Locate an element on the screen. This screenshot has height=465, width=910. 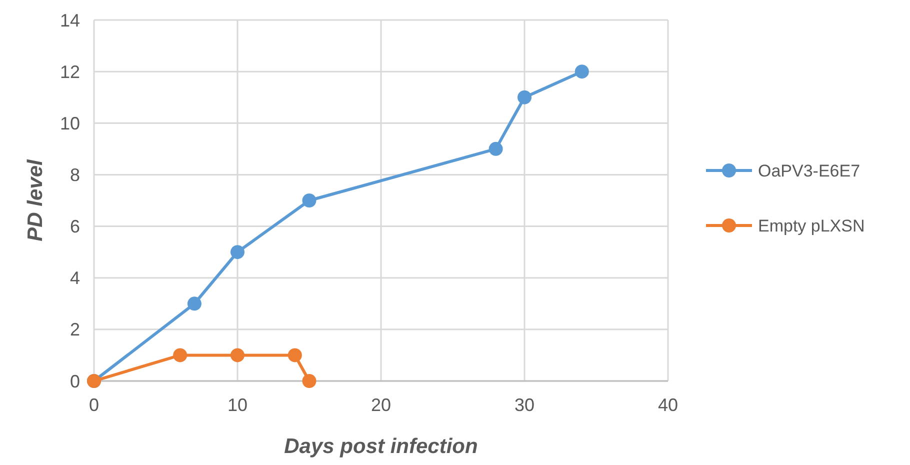
y-tick-label: 0 is located at coordinates (75, 381).